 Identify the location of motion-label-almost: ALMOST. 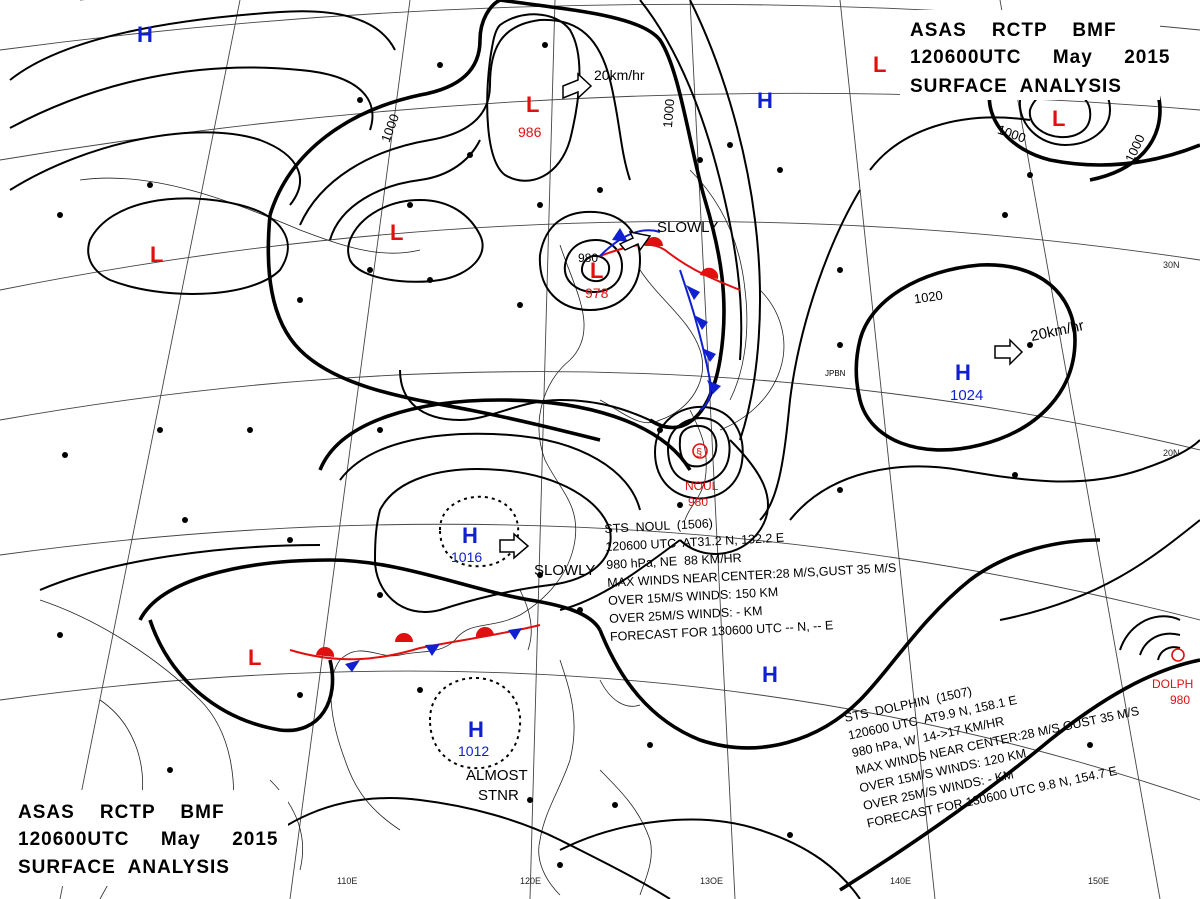
(497, 775).